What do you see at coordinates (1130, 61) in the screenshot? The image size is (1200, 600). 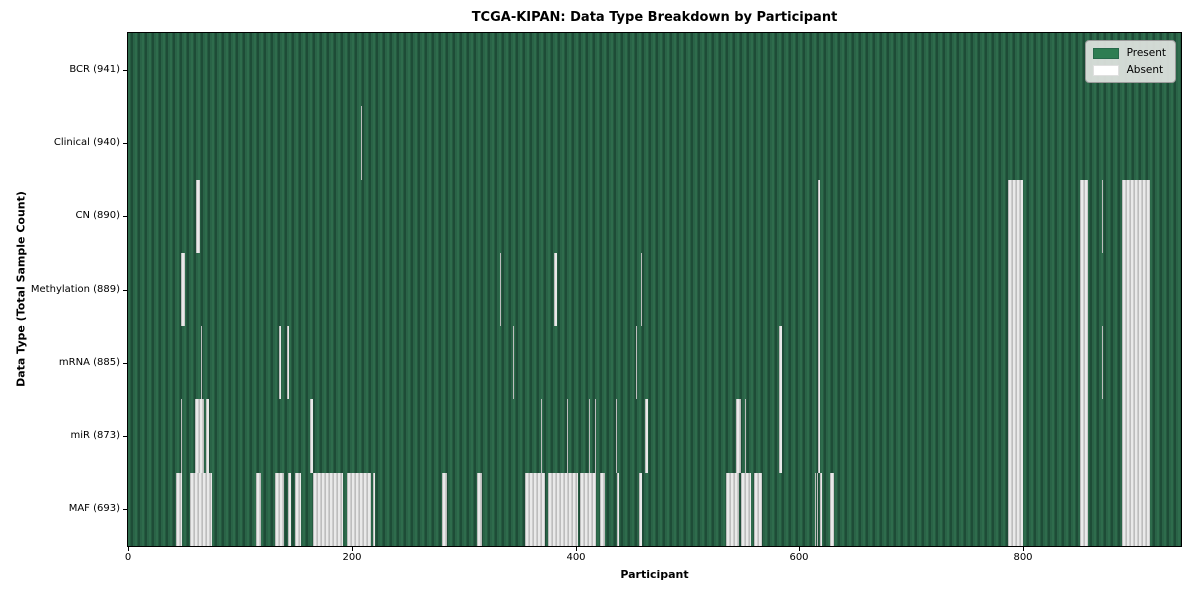 I see `legend: Present Absent` at bounding box center [1130, 61].